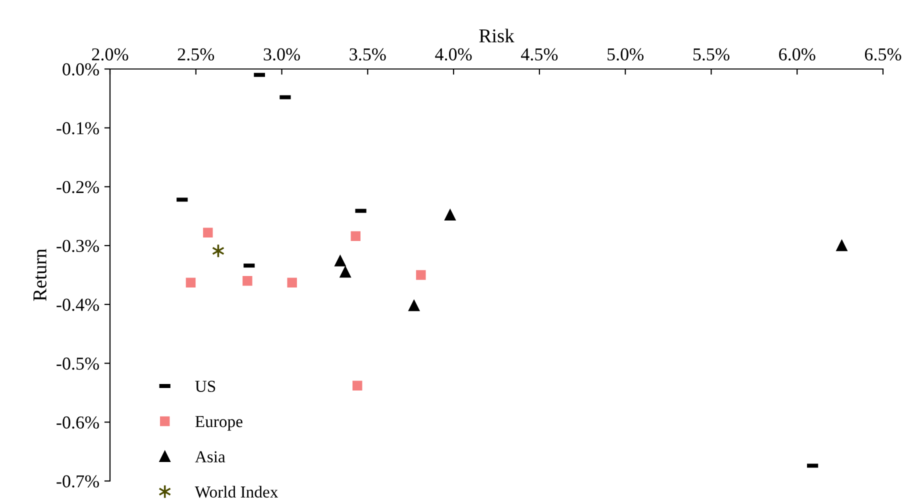 This screenshot has width=908, height=504. I want to click on x-tick-label: 3.0%, so click(282, 54).